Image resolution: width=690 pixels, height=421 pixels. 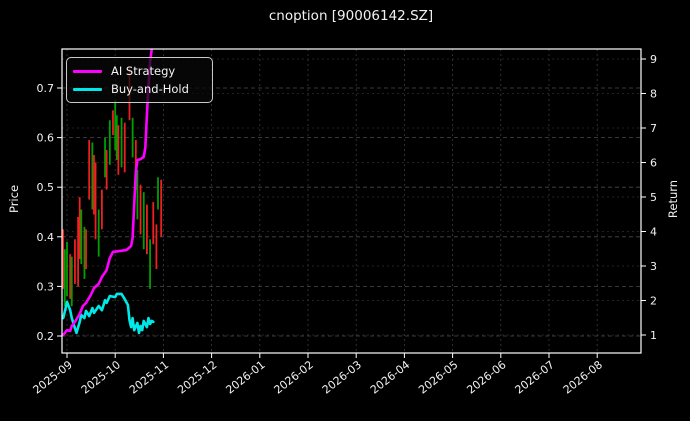 What do you see at coordinates (143, 71) in the screenshot?
I see `legend-label: AI Strategy` at bounding box center [143, 71].